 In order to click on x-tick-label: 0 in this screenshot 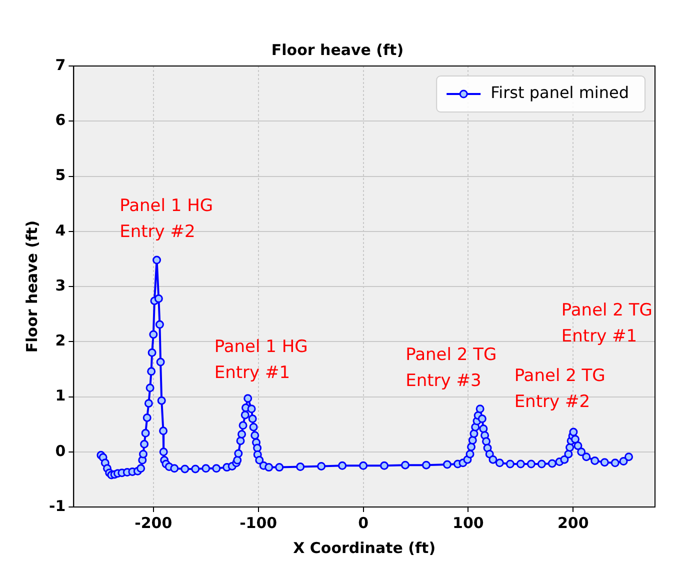, I will do `click(363, 523)`.